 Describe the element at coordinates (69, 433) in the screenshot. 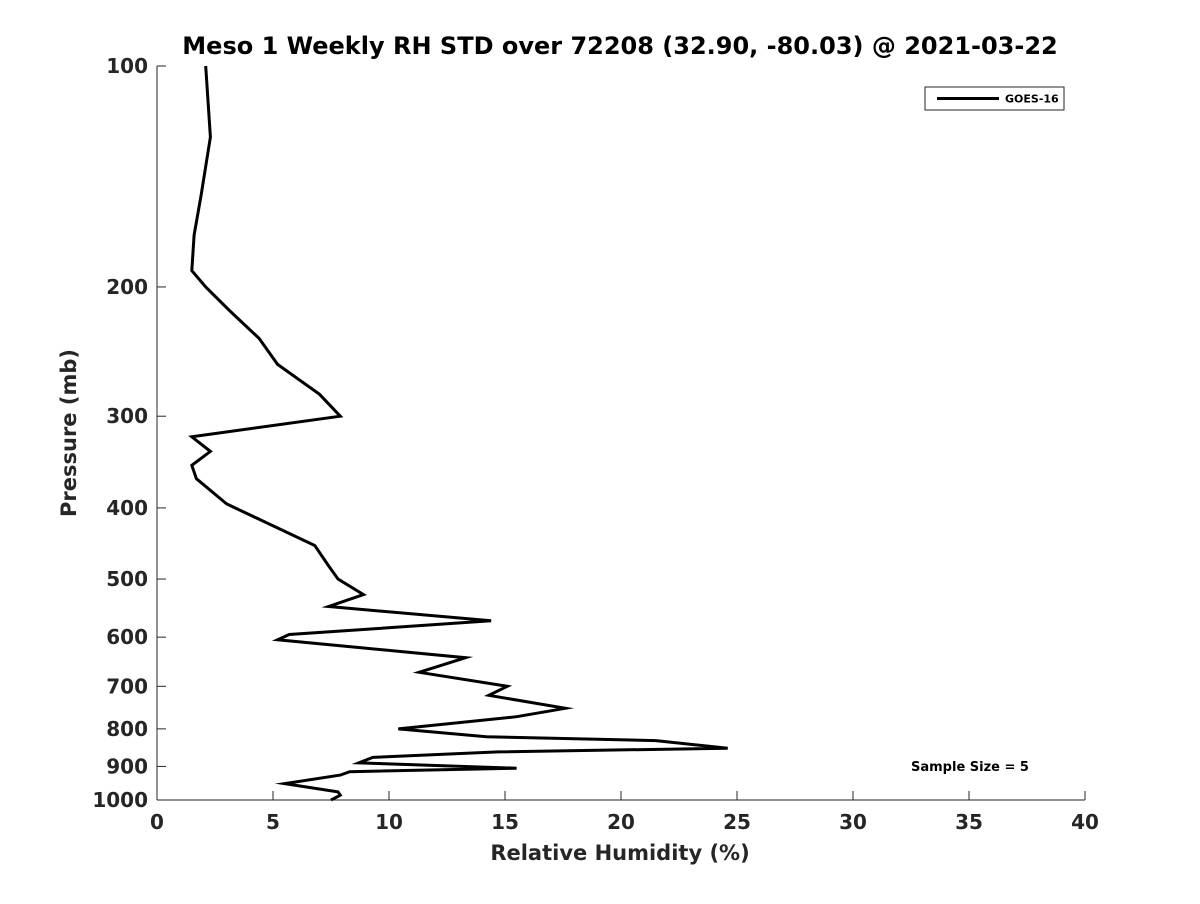

I see `y-axis-label: Pressure (mb)` at that location.